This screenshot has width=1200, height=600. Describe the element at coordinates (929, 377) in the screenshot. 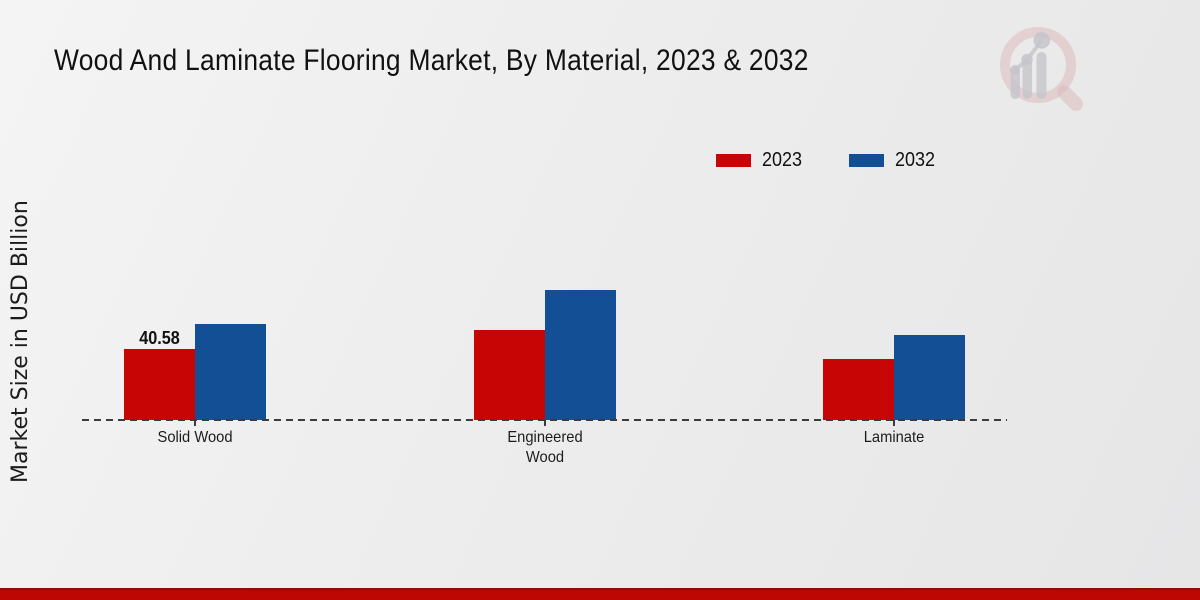

I see `bar-2032-laminate` at that location.